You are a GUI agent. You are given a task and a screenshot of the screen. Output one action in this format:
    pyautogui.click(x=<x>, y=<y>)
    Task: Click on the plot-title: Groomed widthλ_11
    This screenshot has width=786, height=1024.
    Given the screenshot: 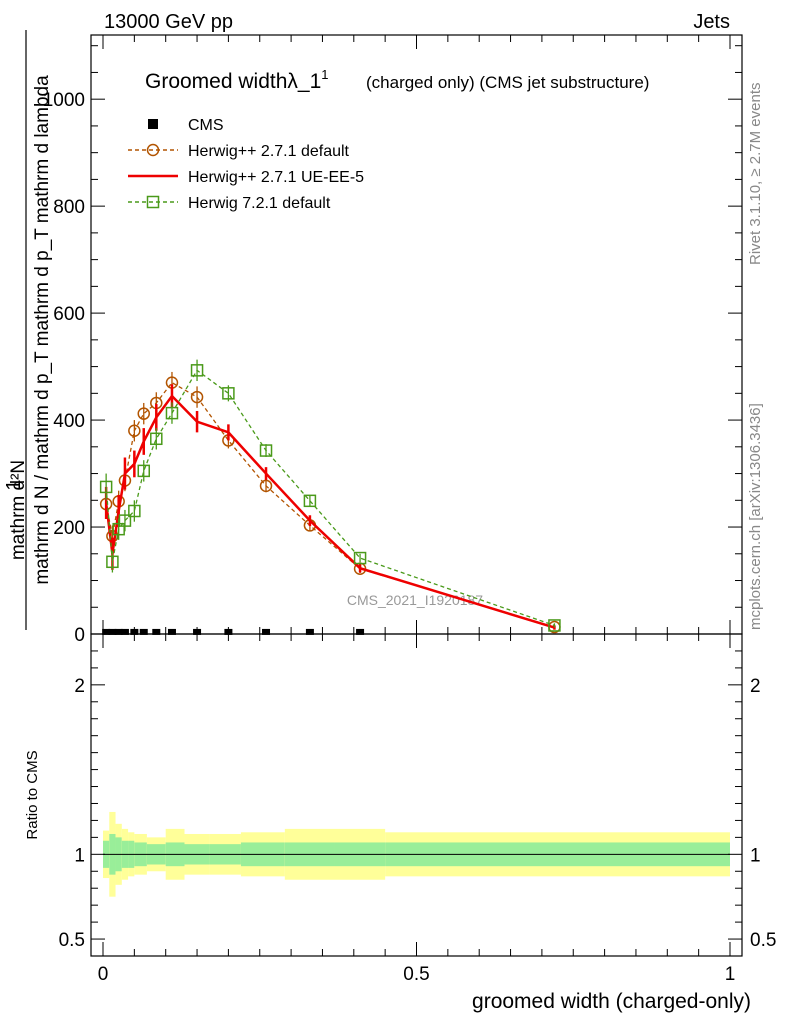 What is the action you would take?
    pyautogui.click(x=237, y=80)
    